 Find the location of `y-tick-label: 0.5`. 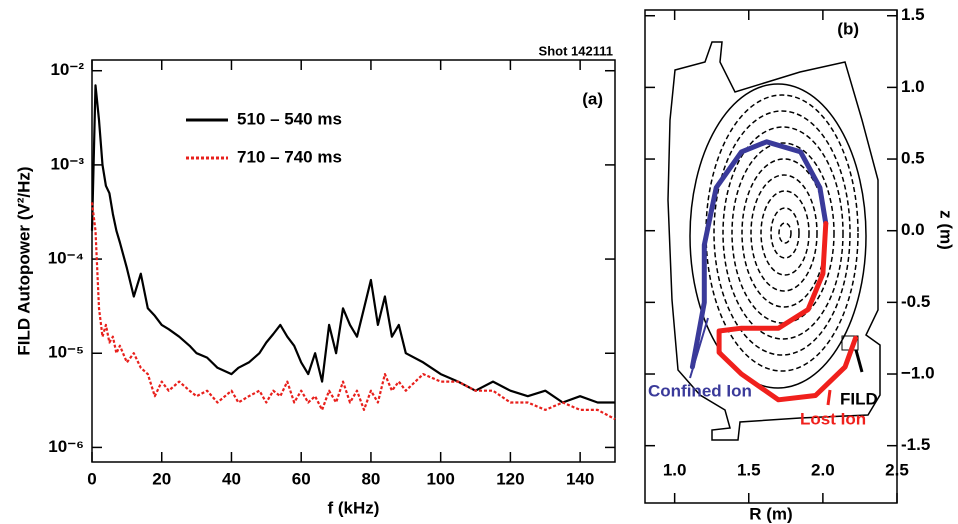

y-tick-label: 0.5 is located at coordinates (913, 158).